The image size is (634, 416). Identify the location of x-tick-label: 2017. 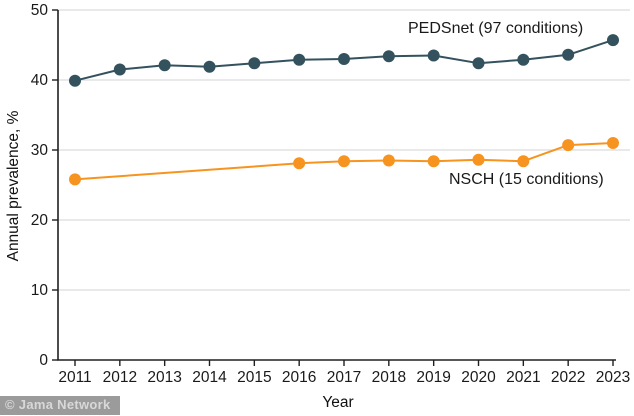
(344, 377).